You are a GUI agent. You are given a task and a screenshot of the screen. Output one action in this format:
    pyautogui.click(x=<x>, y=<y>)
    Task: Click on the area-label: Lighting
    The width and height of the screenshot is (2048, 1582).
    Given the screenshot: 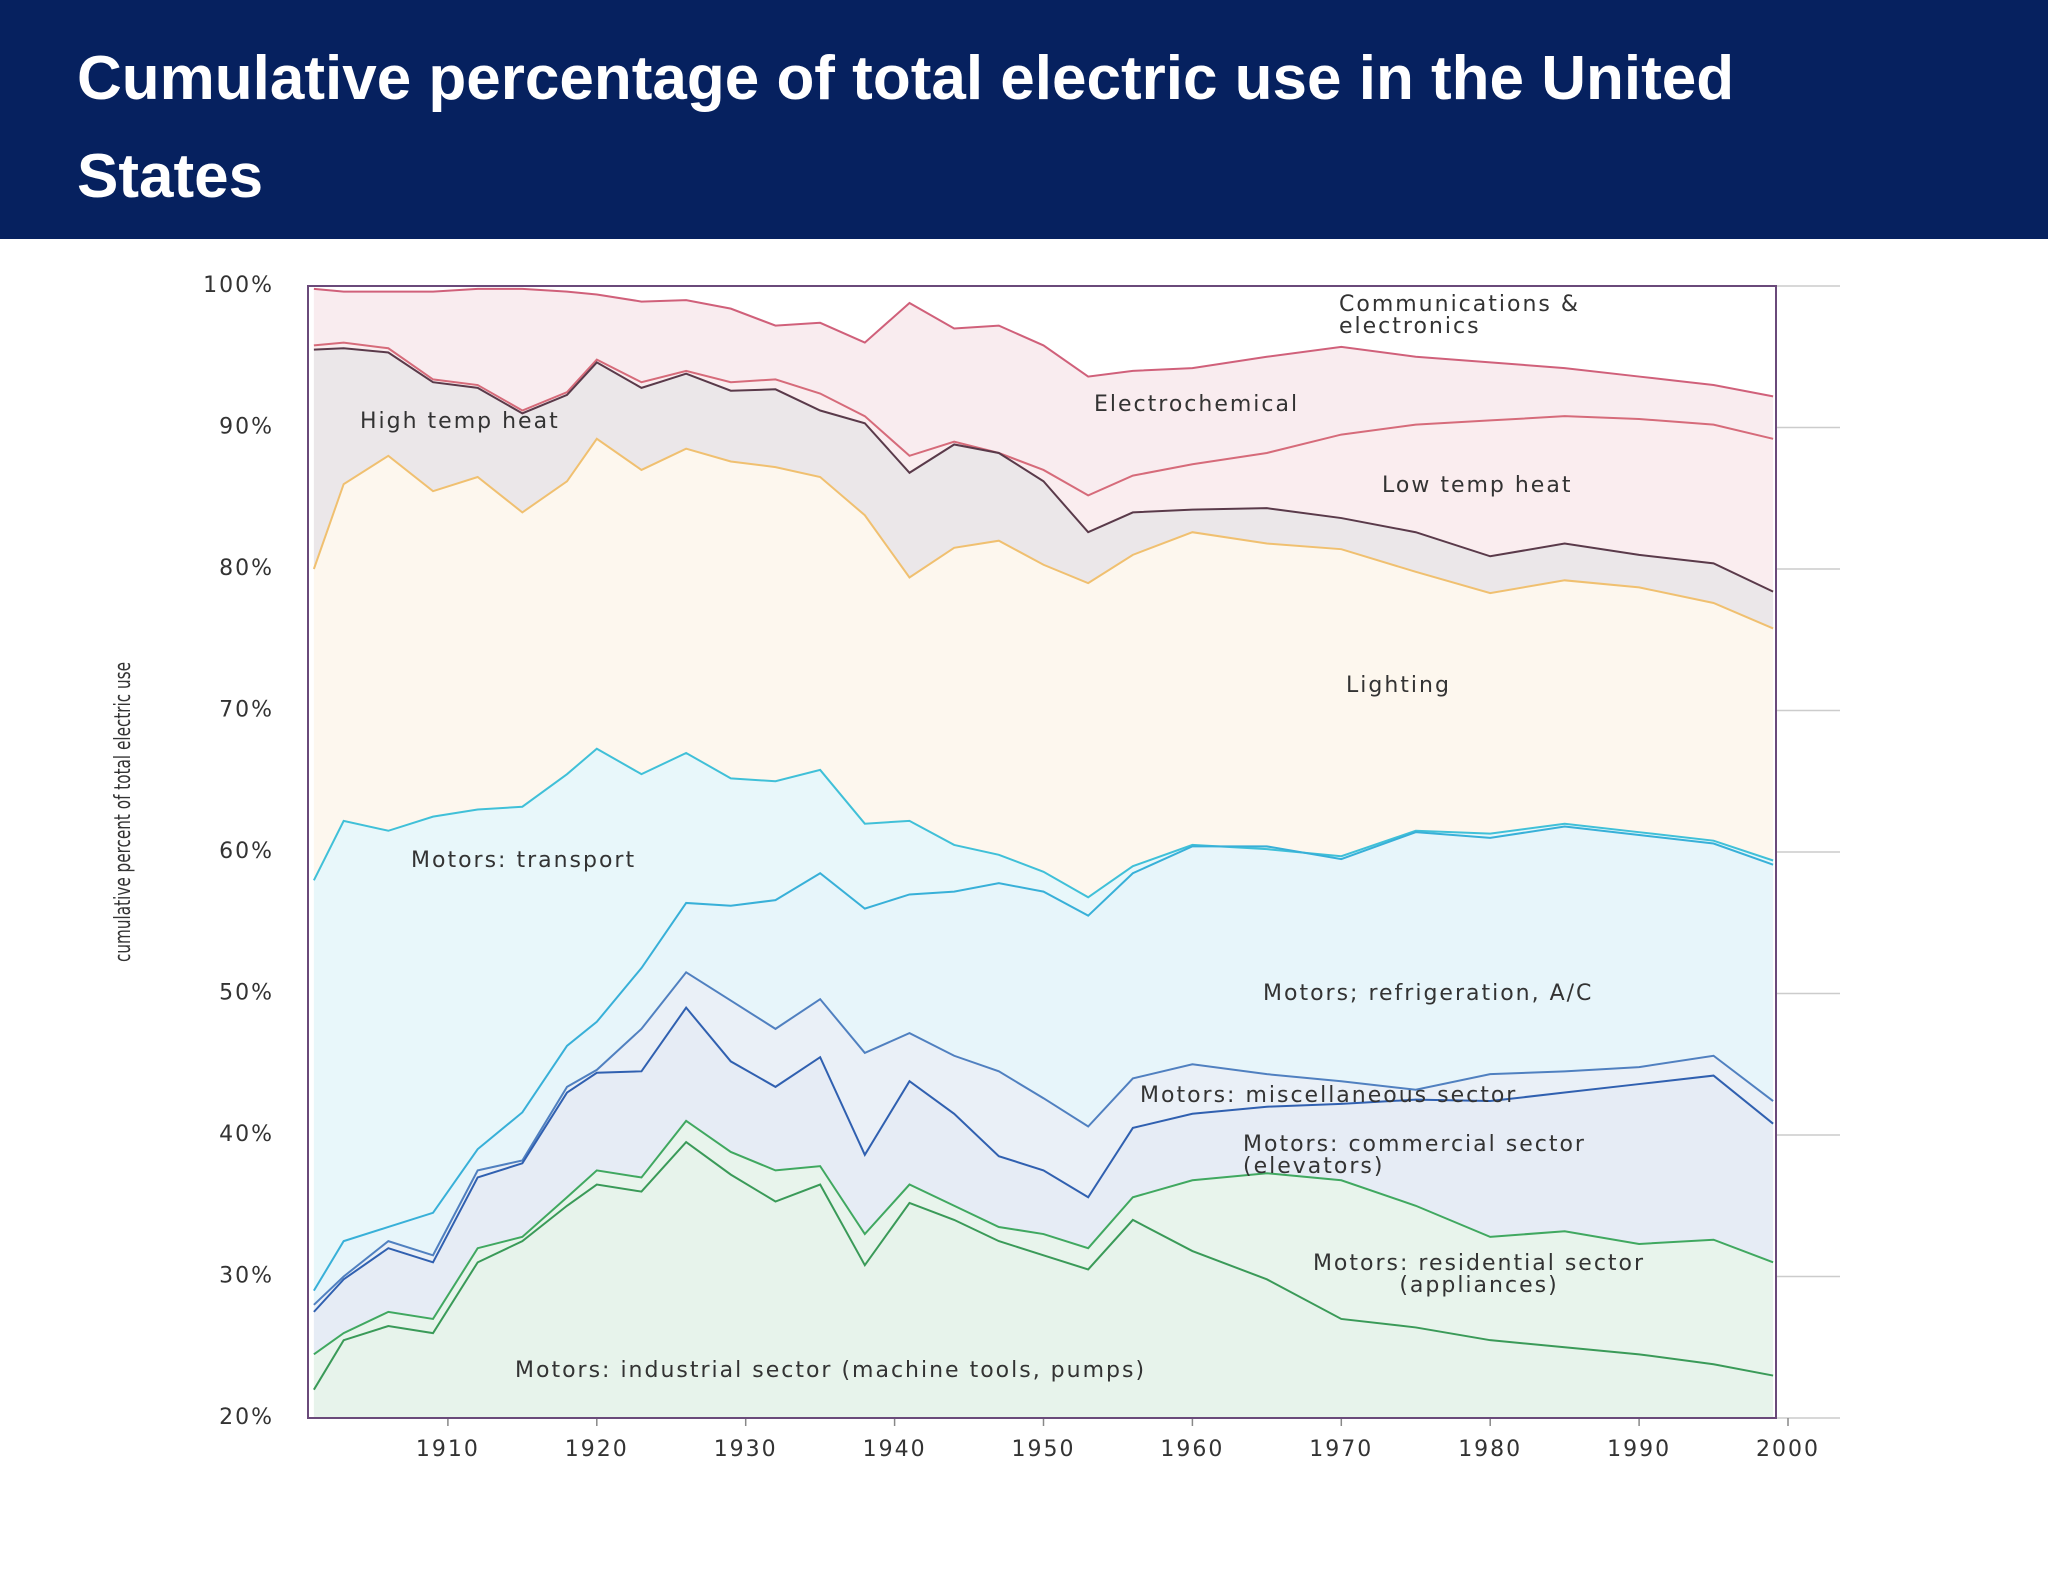 What is the action you would take?
    pyautogui.click(x=1398, y=685)
    